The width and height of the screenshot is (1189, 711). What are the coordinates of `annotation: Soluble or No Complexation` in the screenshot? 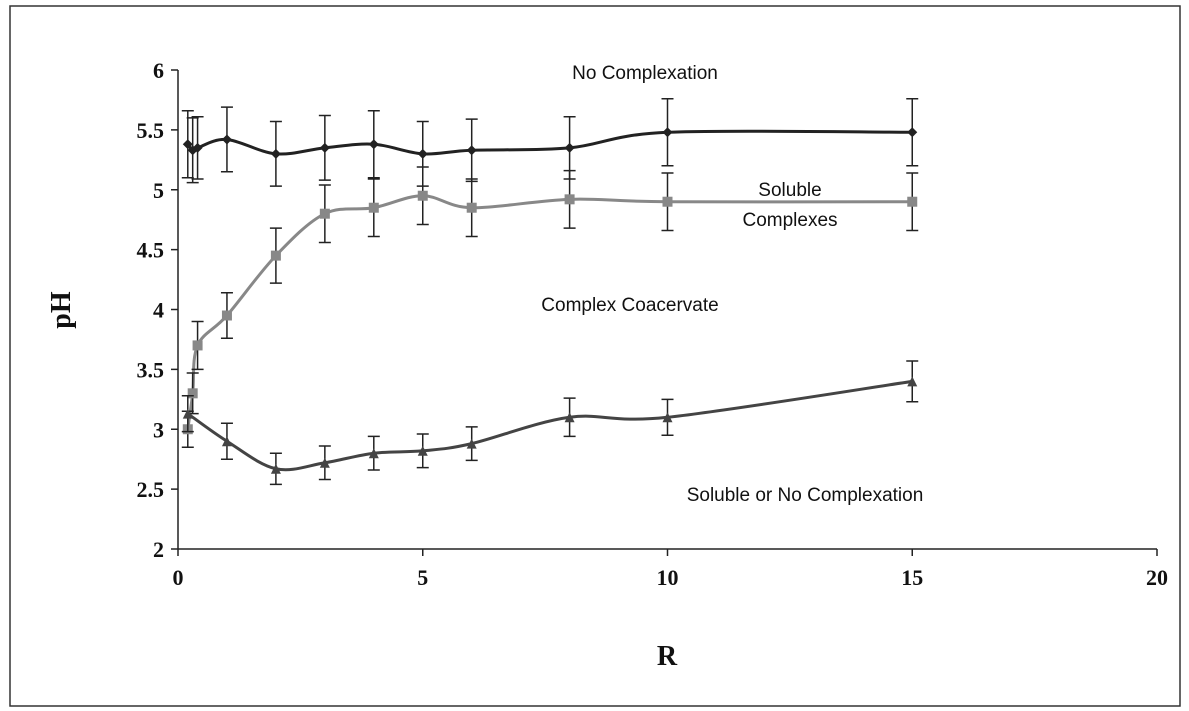 It's located at (805, 495).